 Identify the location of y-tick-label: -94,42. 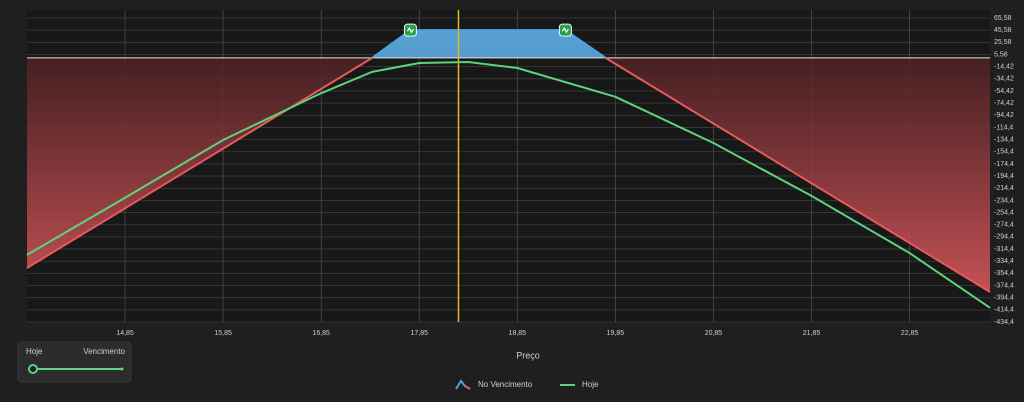
(1004, 115).